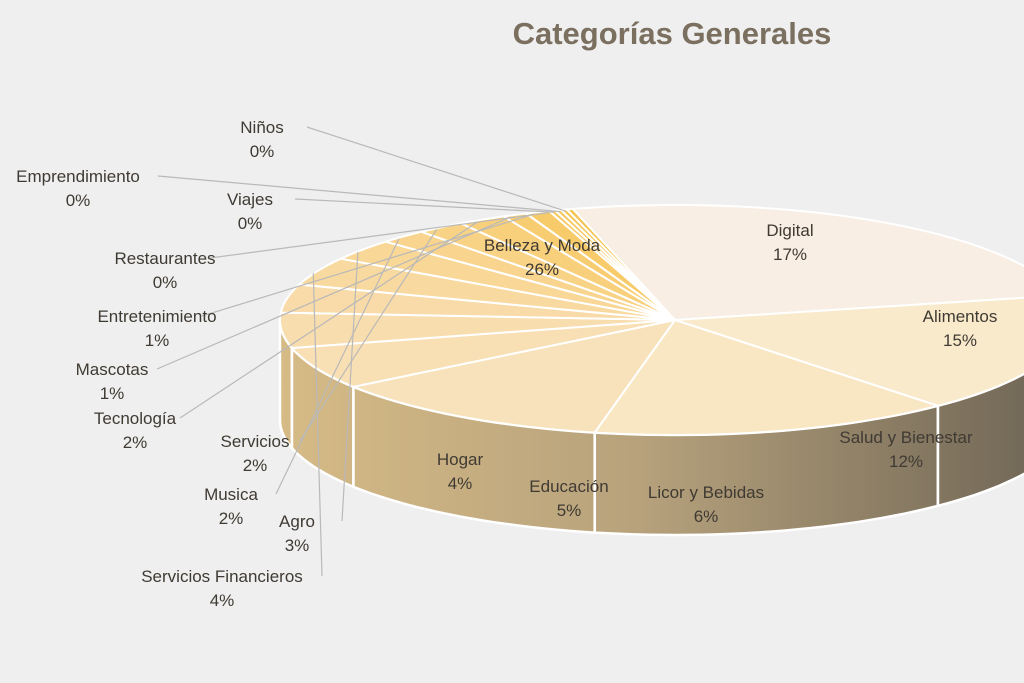 This screenshot has height=683, width=1024. I want to click on slice-name: Emprendimiento, so click(78, 176).